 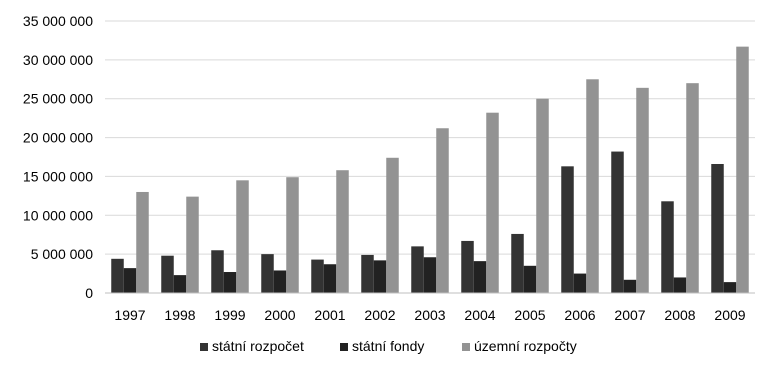 I want to click on y-tick-label: 15 000 000, so click(x=58, y=176).